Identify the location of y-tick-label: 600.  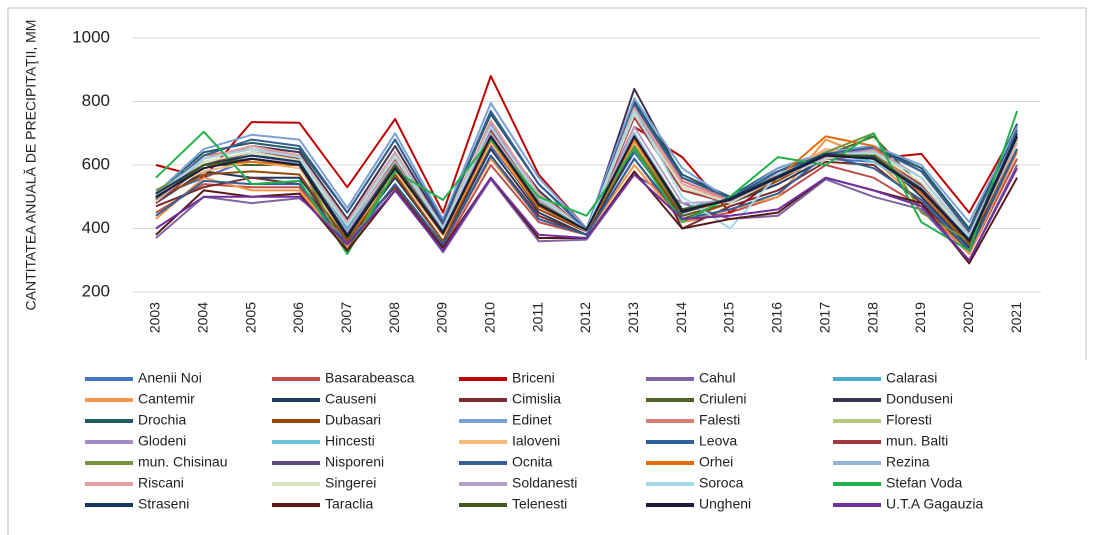
(96, 163).